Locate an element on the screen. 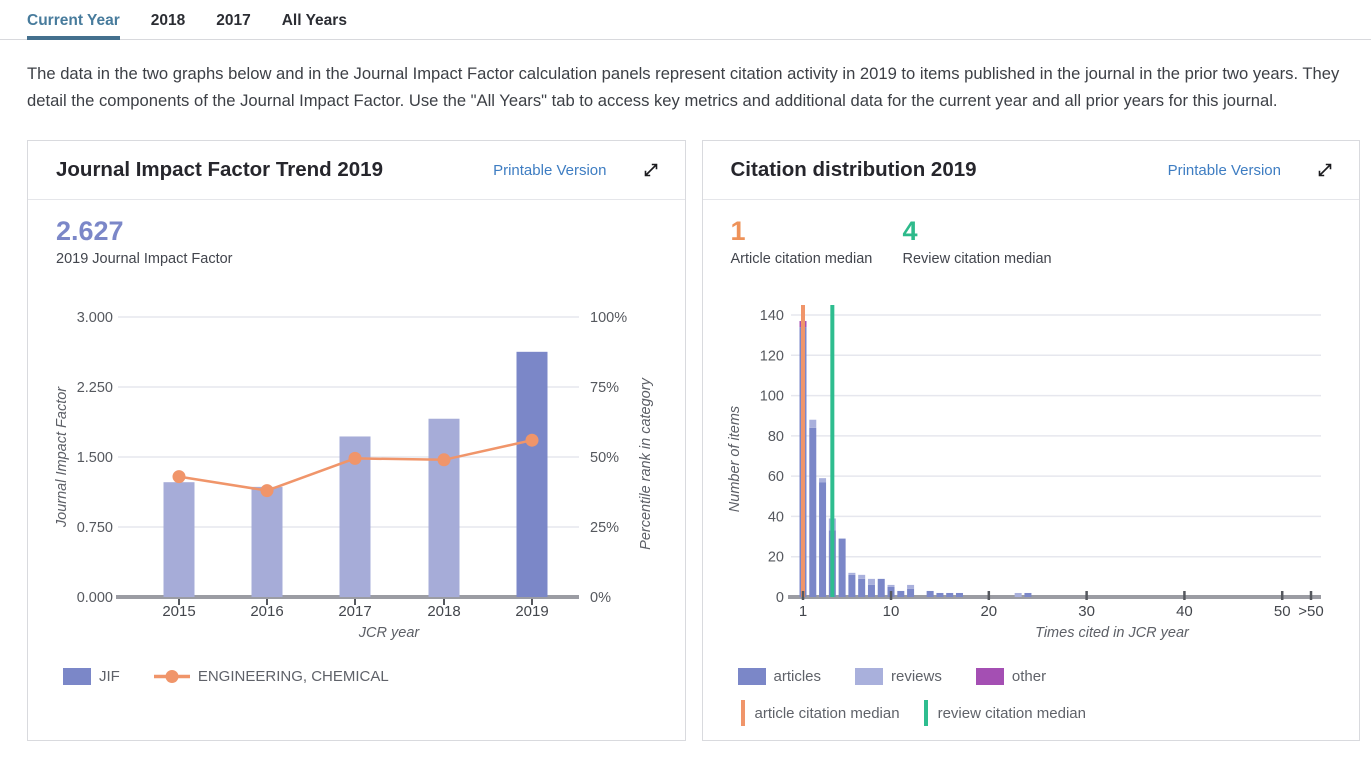 The height and width of the screenshot is (768, 1371). citation-panel-title: Citation distribution 2019 is located at coordinates (853, 169).